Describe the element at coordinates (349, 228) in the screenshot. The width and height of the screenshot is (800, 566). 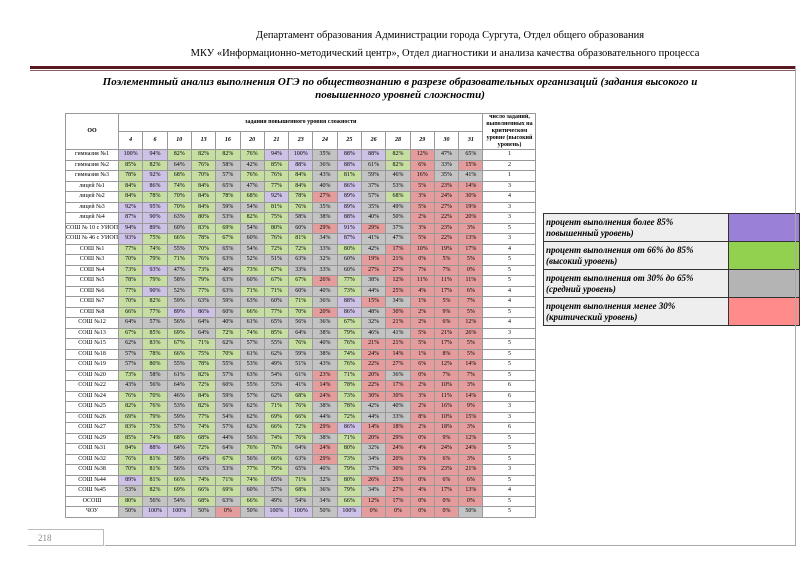
I see `percent-cell: 91%` at that location.